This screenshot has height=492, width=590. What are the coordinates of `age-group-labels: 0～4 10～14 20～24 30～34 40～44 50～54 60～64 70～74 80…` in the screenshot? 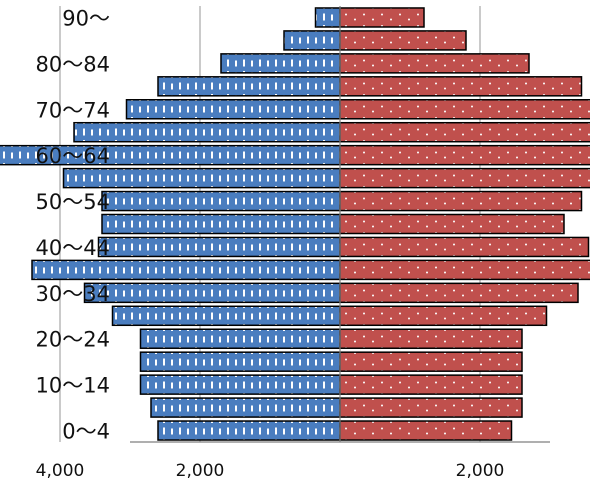 It's located at (73, 224).